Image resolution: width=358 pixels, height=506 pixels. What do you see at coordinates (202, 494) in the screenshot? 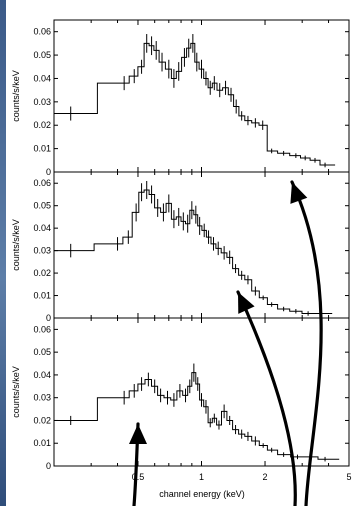
I see `x-axis-label: channel energy (keV)` at bounding box center [202, 494].